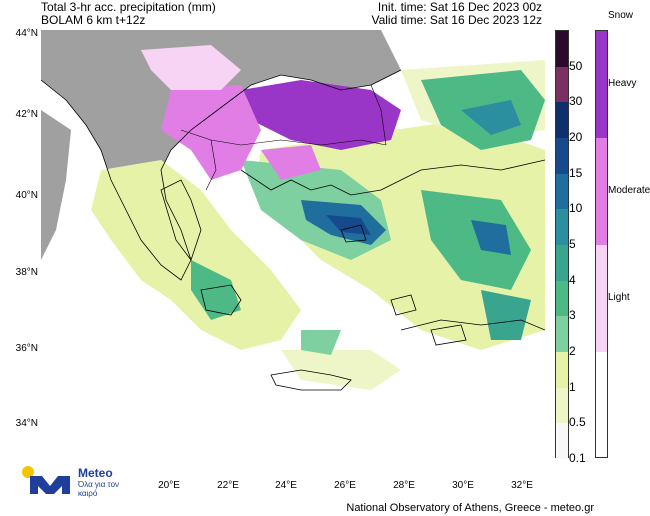 This screenshot has height=516, width=650. I want to click on precip-colorbar-label: 5, so click(572, 244).